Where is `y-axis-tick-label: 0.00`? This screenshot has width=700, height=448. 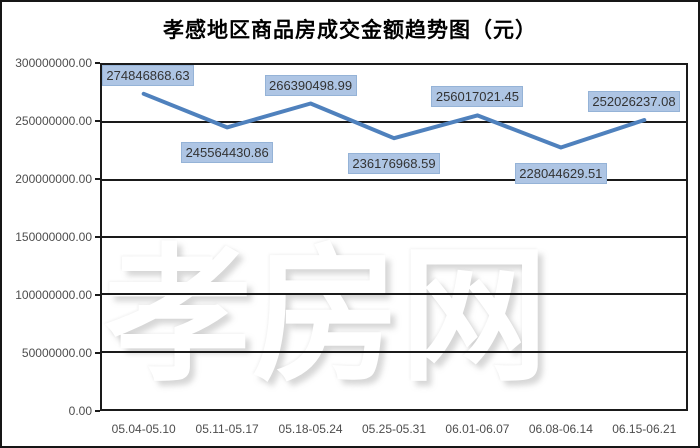 y-axis-tick-label: 0.00 is located at coordinates (80, 411).